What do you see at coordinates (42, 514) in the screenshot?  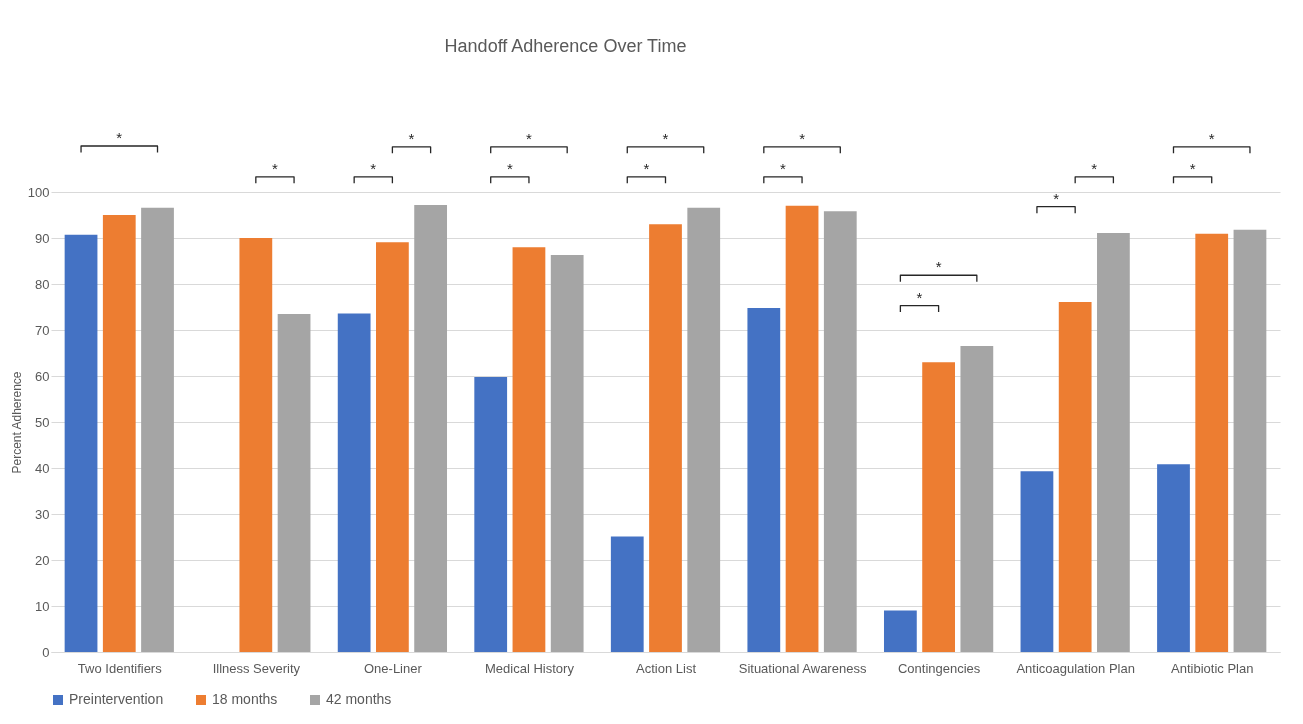 I see `y-tick-label: 30` at bounding box center [42, 514].